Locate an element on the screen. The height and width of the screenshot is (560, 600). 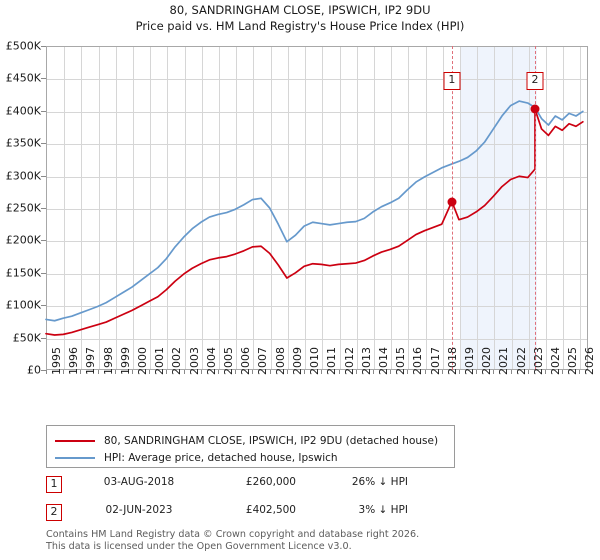
sale-date: 02-JUN-2023 is located at coordinates (139, 510).